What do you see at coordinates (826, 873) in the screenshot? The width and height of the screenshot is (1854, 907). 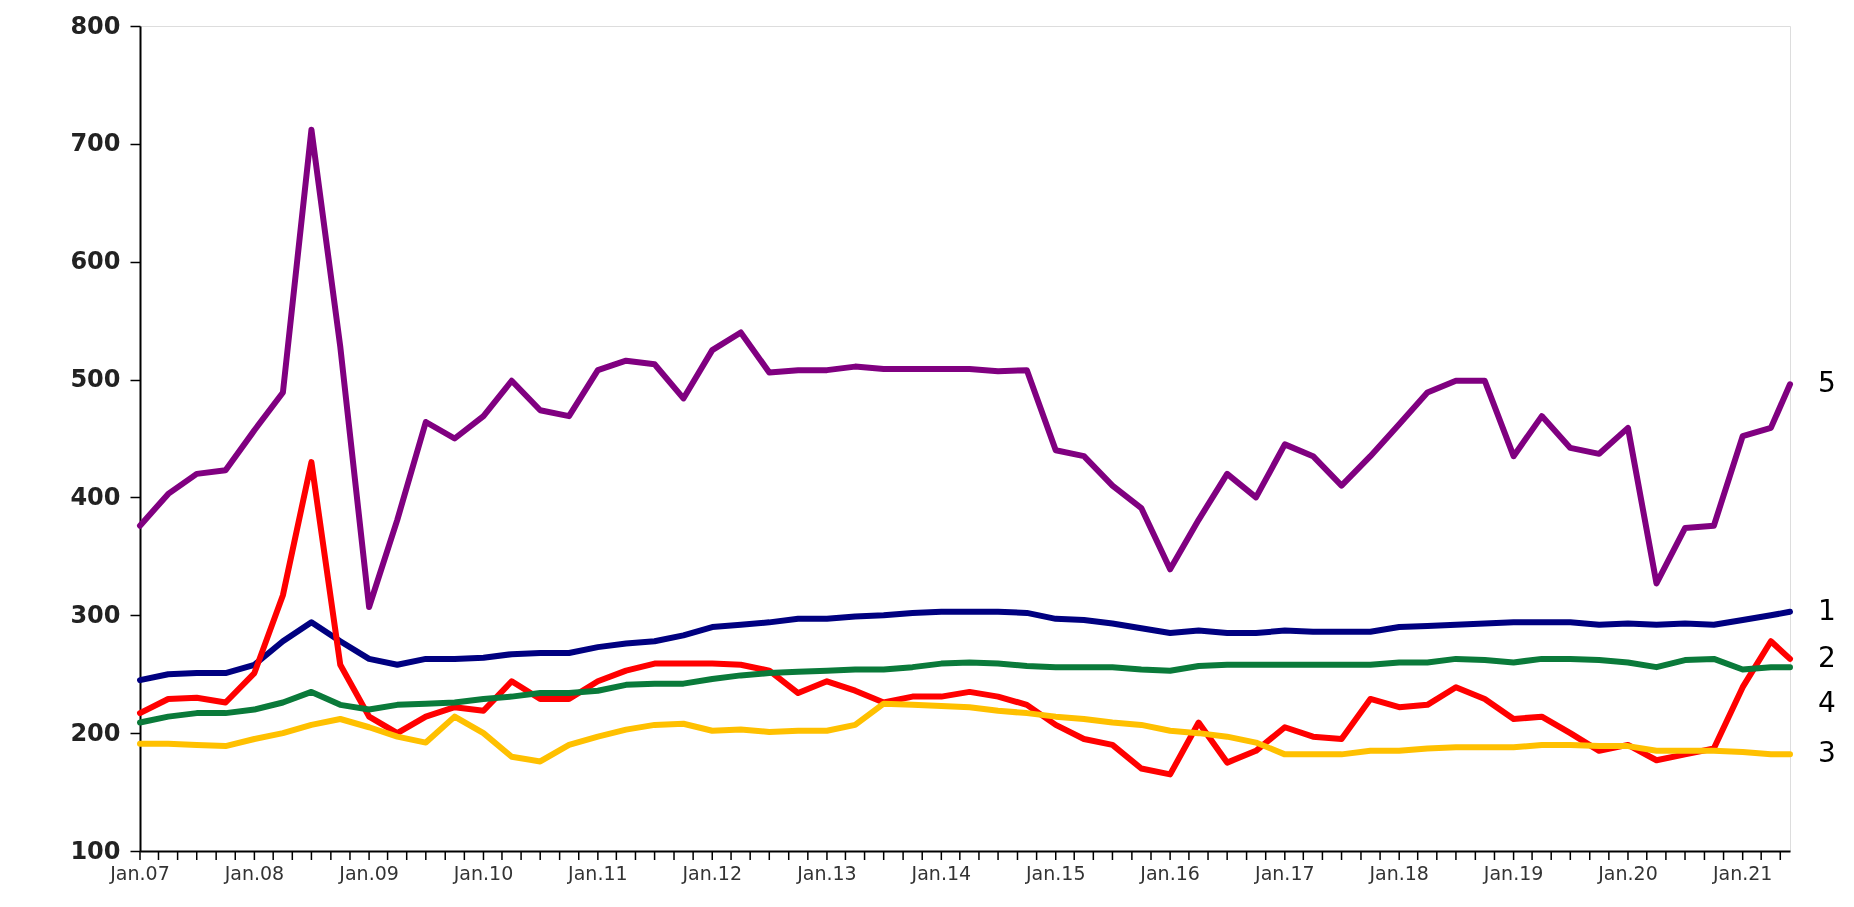 I see `x-tick-label: Jan.13` at bounding box center [826, 873].